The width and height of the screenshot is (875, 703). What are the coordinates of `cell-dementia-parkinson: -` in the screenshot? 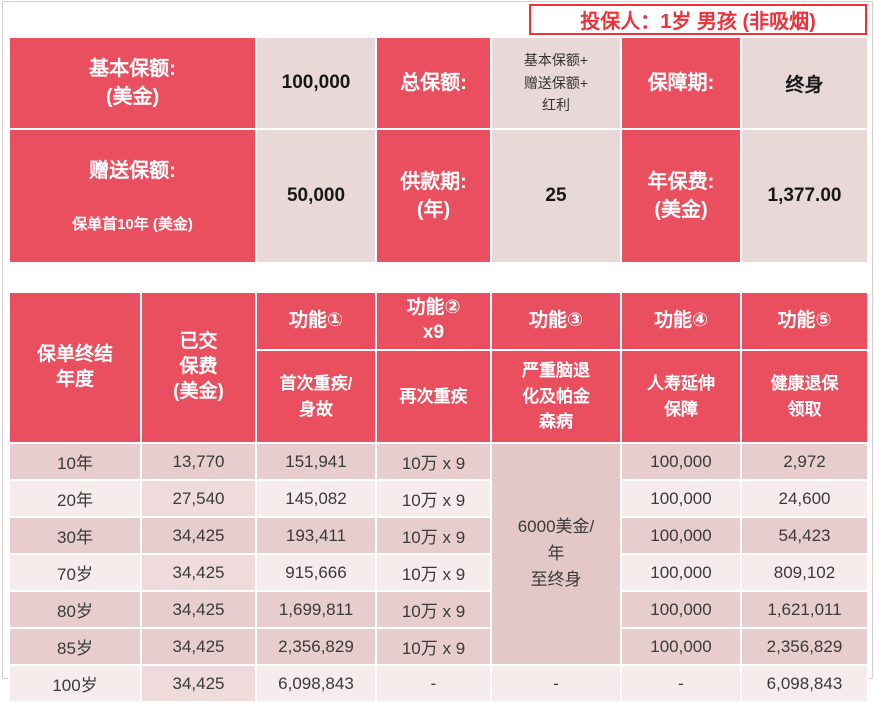 It's located at (556, 683).